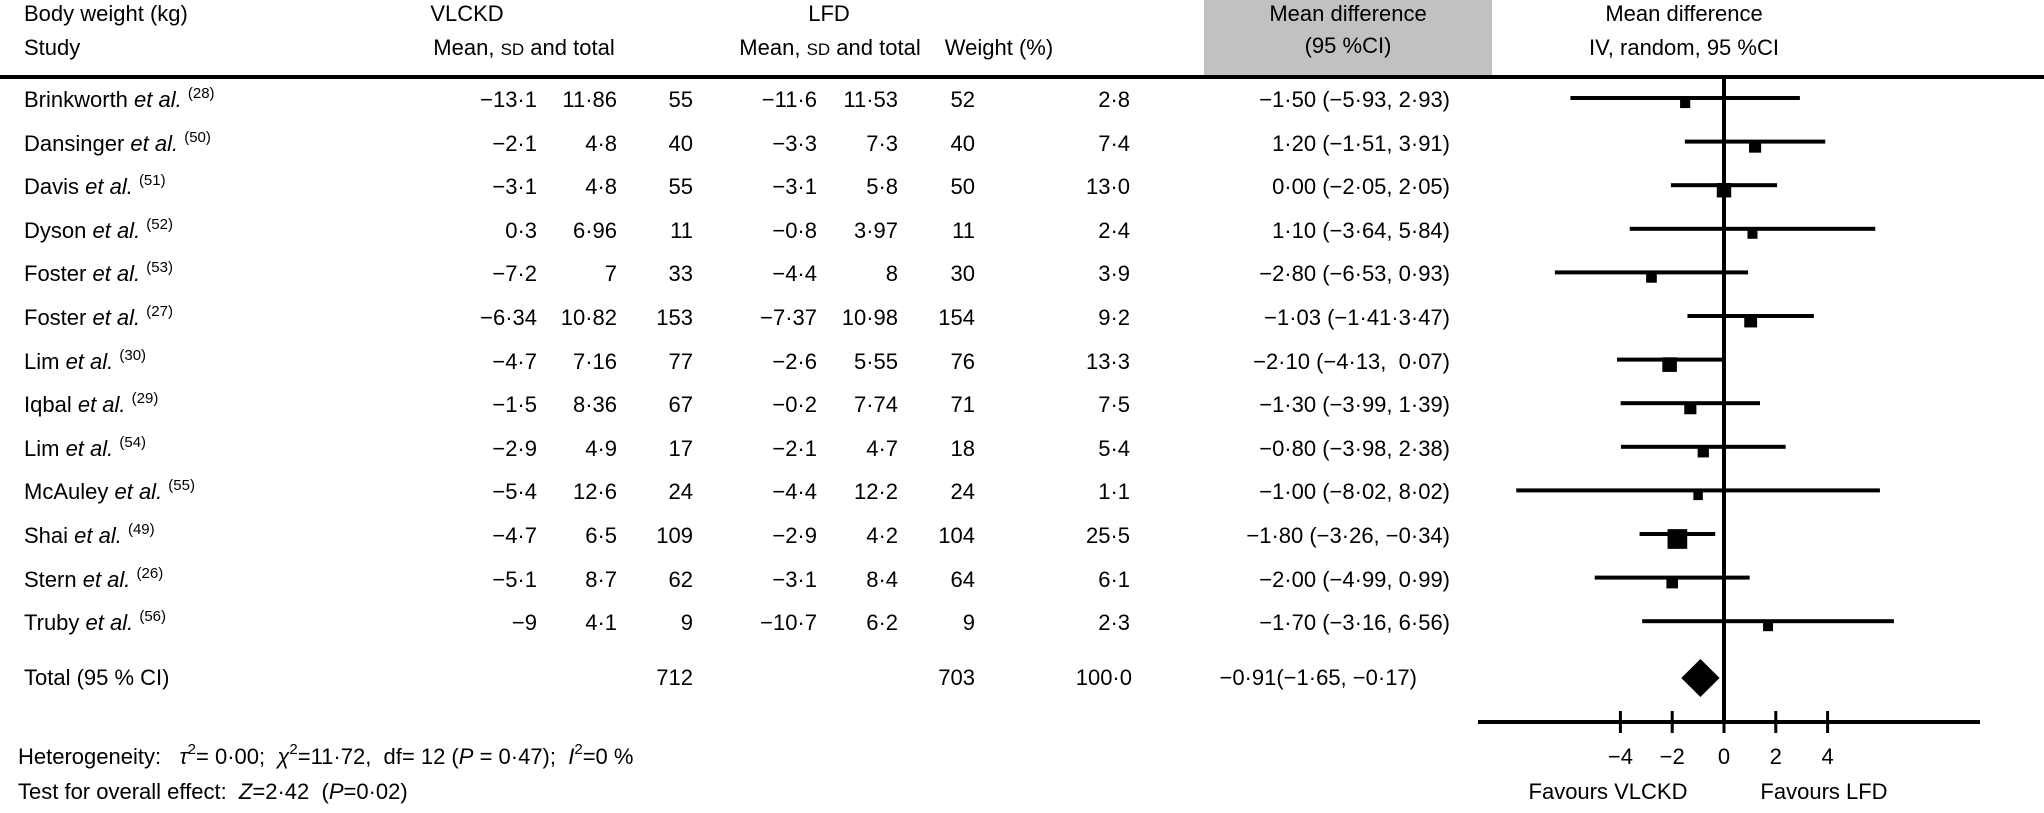 This screenshot has width=2044, height=813. Describe the element at coordinates (829, 13) in the screenshot. I see `lfd-group-header: LFD` at that location.